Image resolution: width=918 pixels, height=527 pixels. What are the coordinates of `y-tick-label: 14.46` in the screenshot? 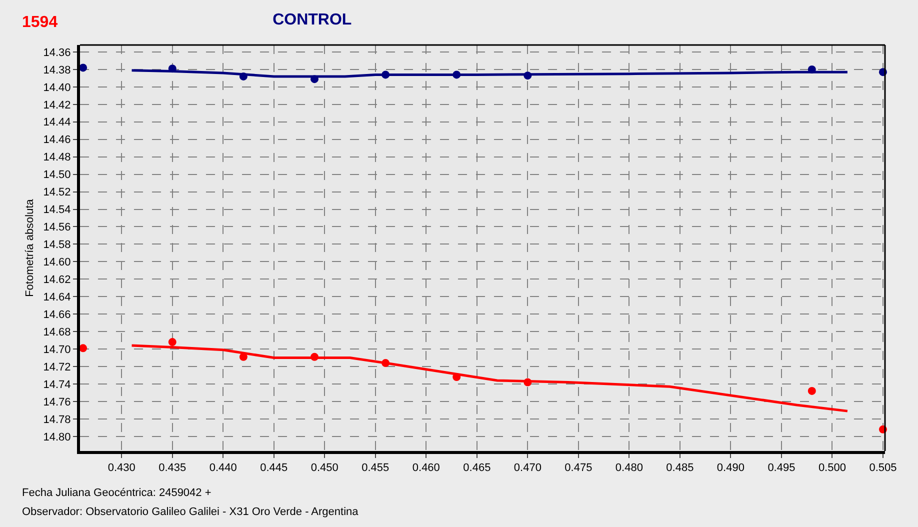 It's located at (57, 140).